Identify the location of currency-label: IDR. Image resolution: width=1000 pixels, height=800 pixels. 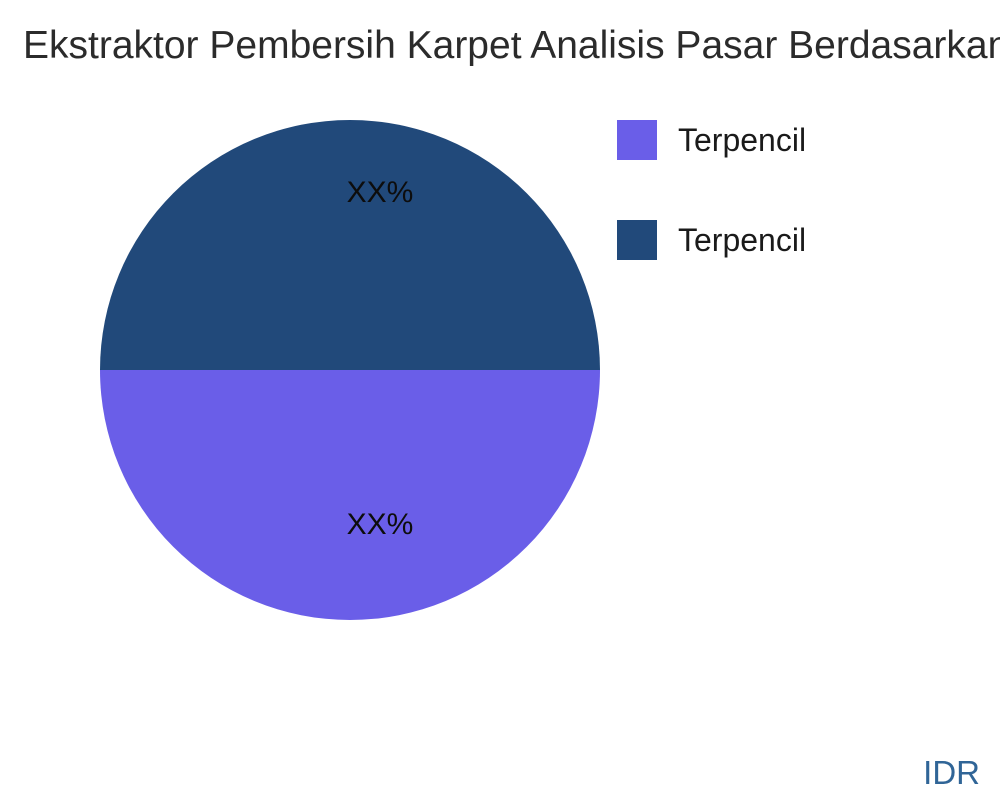
(951, 772).